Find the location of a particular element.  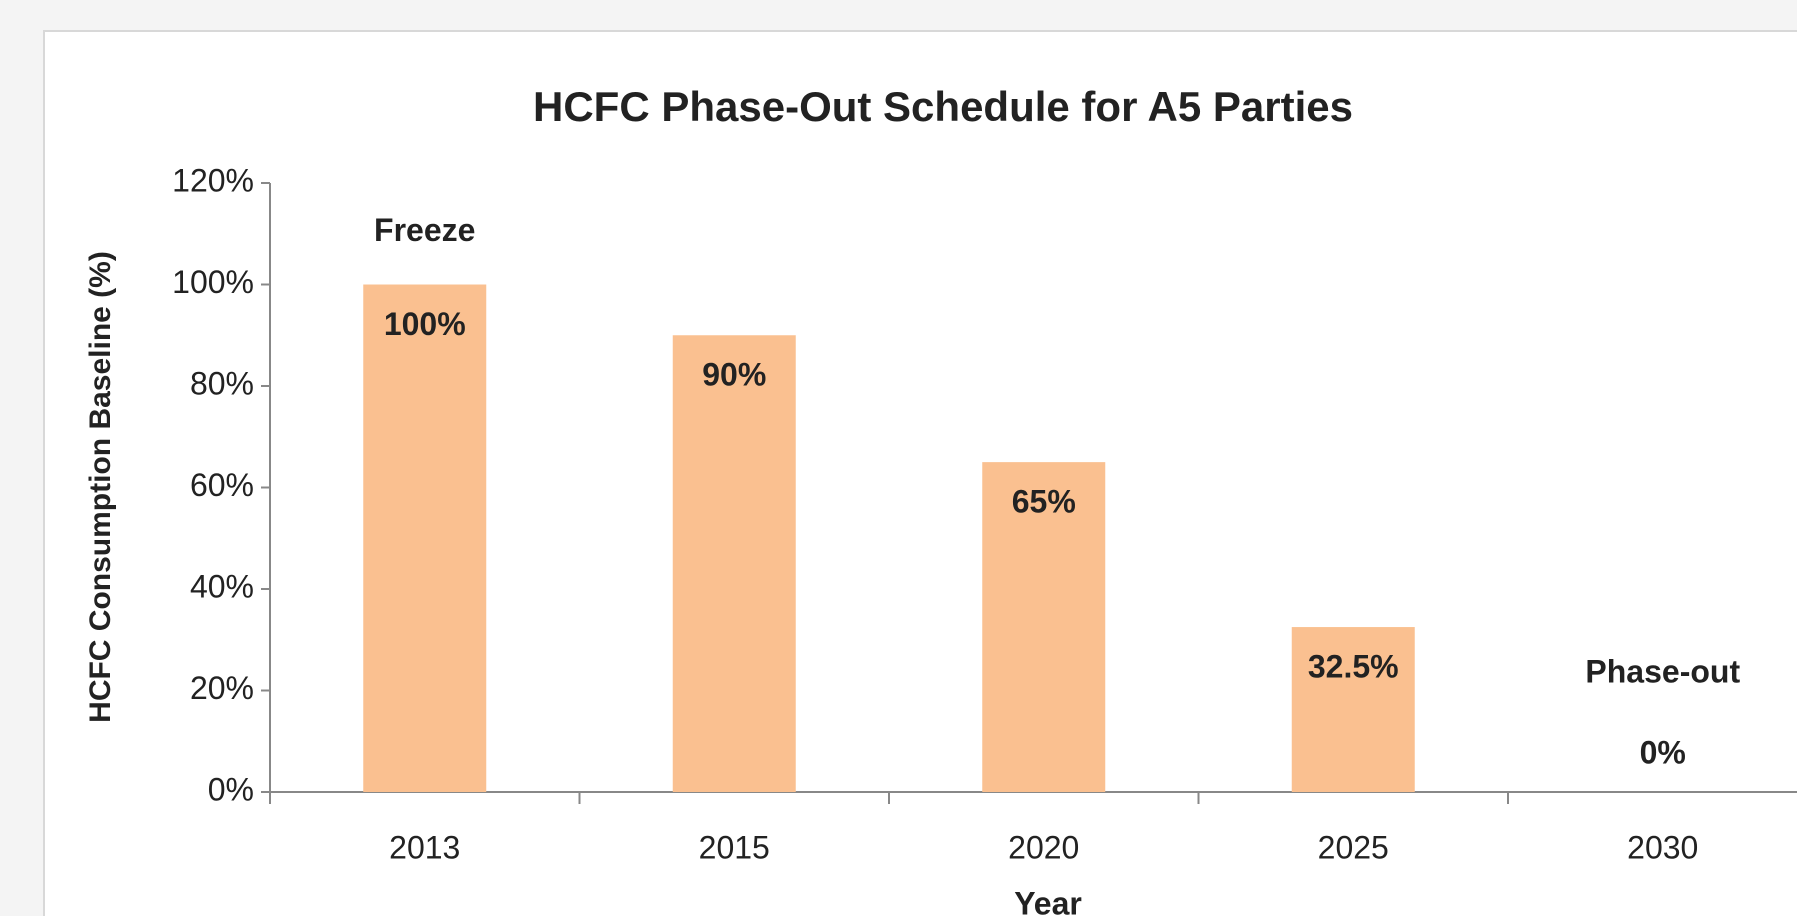

chart-title: HCFC Phase-Out Schedule for A5 Parties is located at coordinates (943, 106).